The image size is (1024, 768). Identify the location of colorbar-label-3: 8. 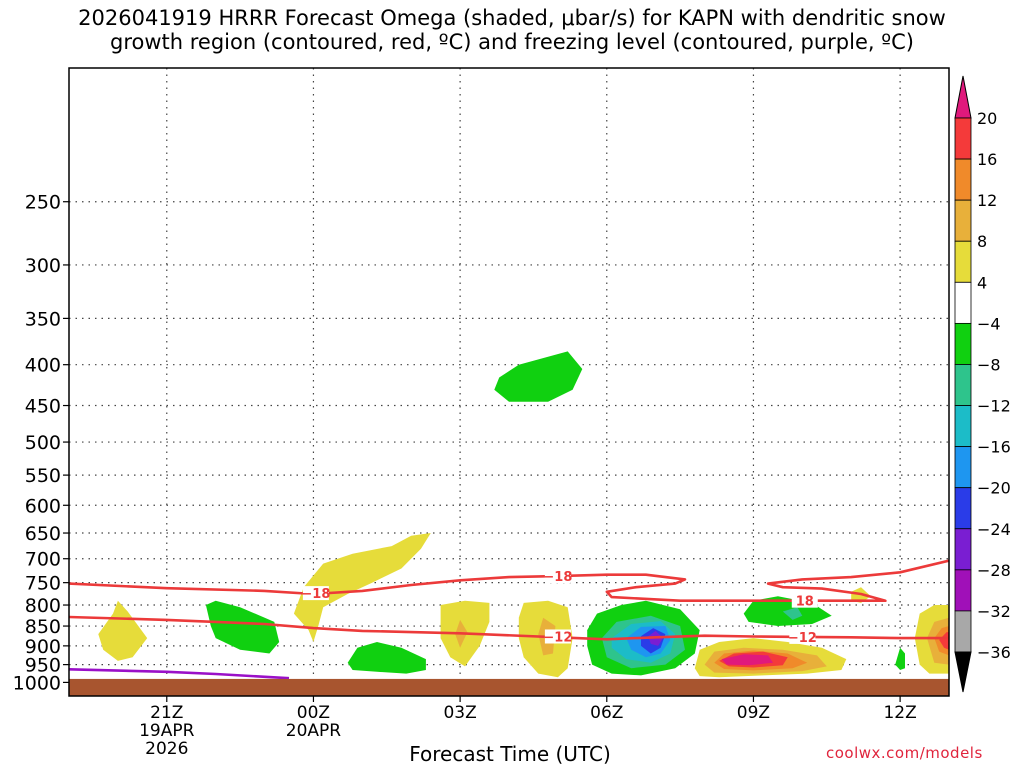
(982, 241).